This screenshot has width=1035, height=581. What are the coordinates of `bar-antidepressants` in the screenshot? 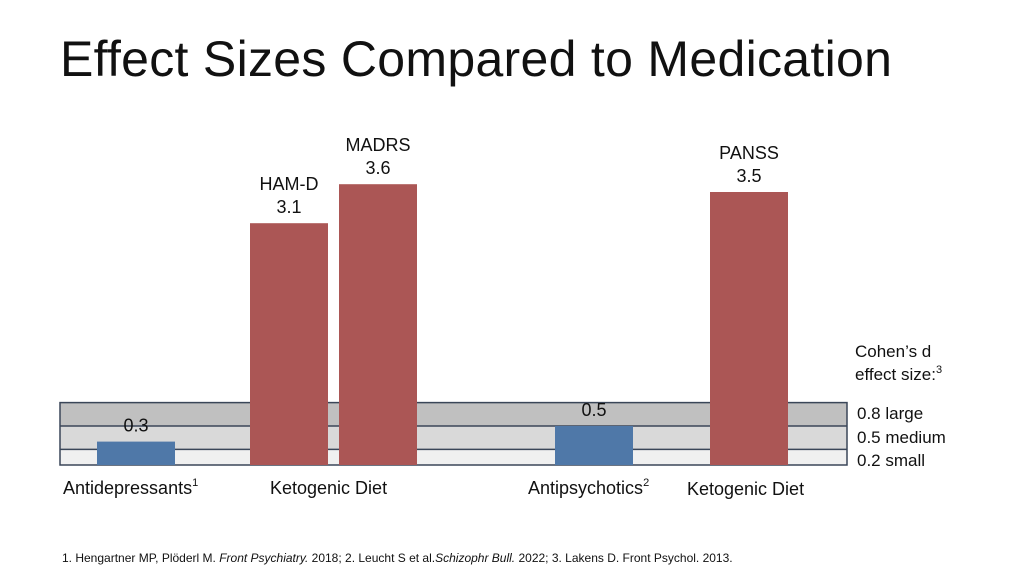 It's located at (136, 453).